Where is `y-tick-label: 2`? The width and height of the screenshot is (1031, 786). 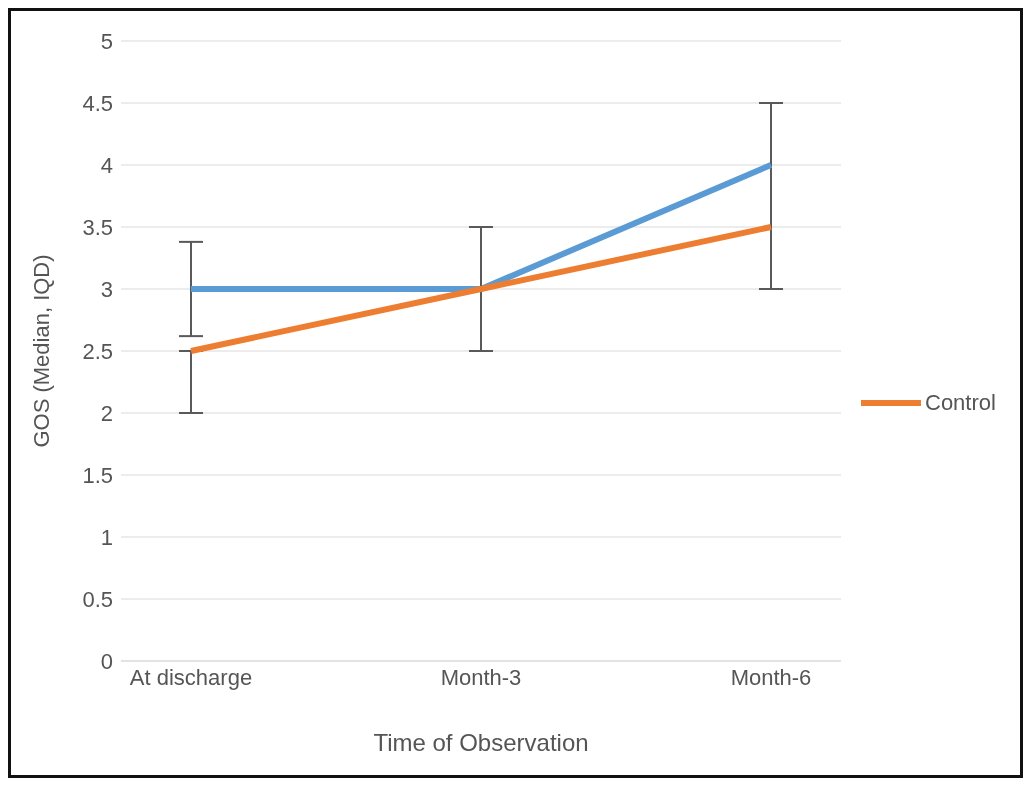 y-tick-label: 2 is located at coordinates (106, 413).